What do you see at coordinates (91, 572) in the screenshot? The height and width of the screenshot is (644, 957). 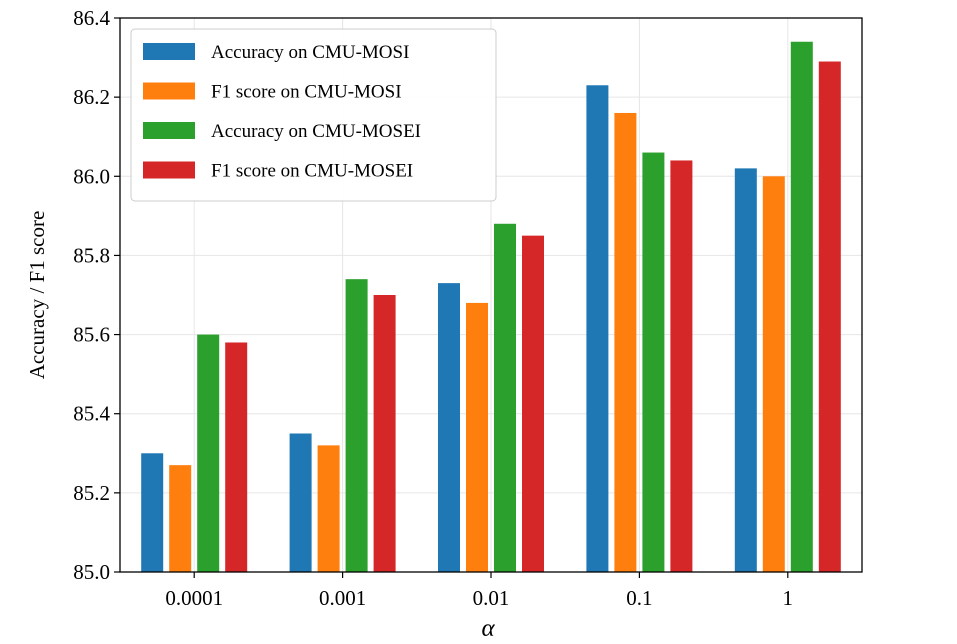 I see `y-tick-label: 85.0` at bounding box center [91, 572].